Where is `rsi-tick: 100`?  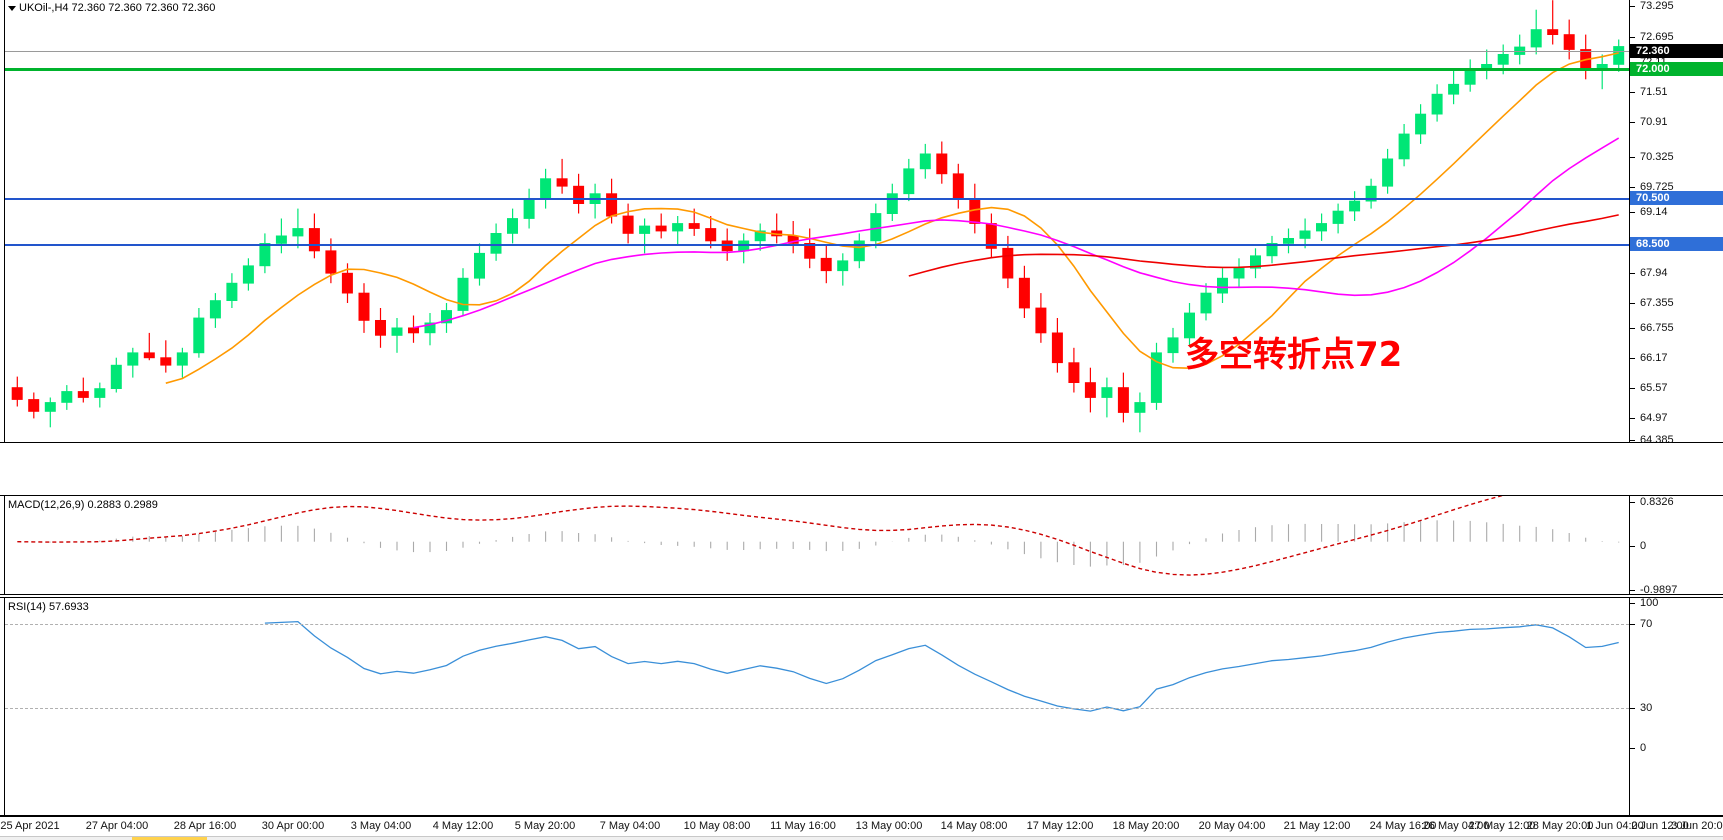 rsi-tick: 100 is located at coordinates (1676, 603).